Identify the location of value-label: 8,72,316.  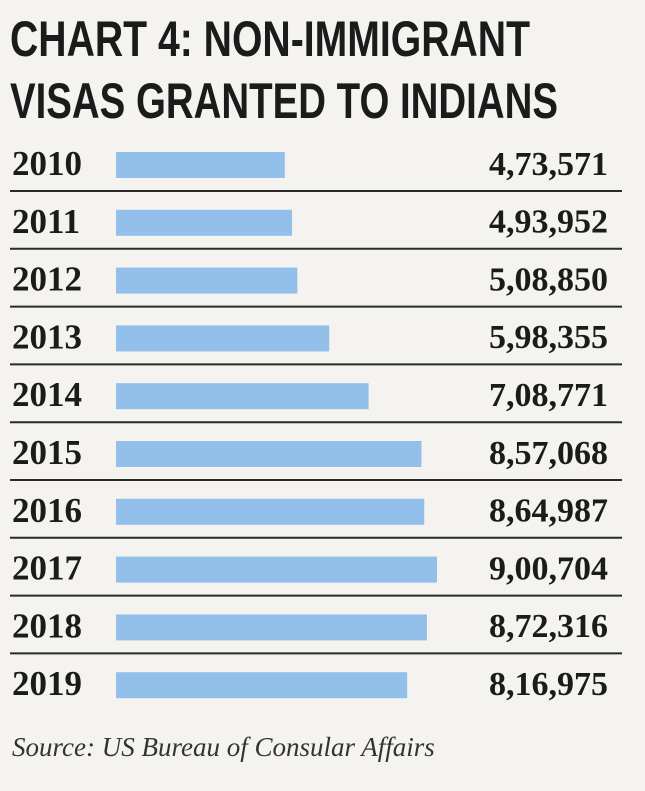
(548, 626).